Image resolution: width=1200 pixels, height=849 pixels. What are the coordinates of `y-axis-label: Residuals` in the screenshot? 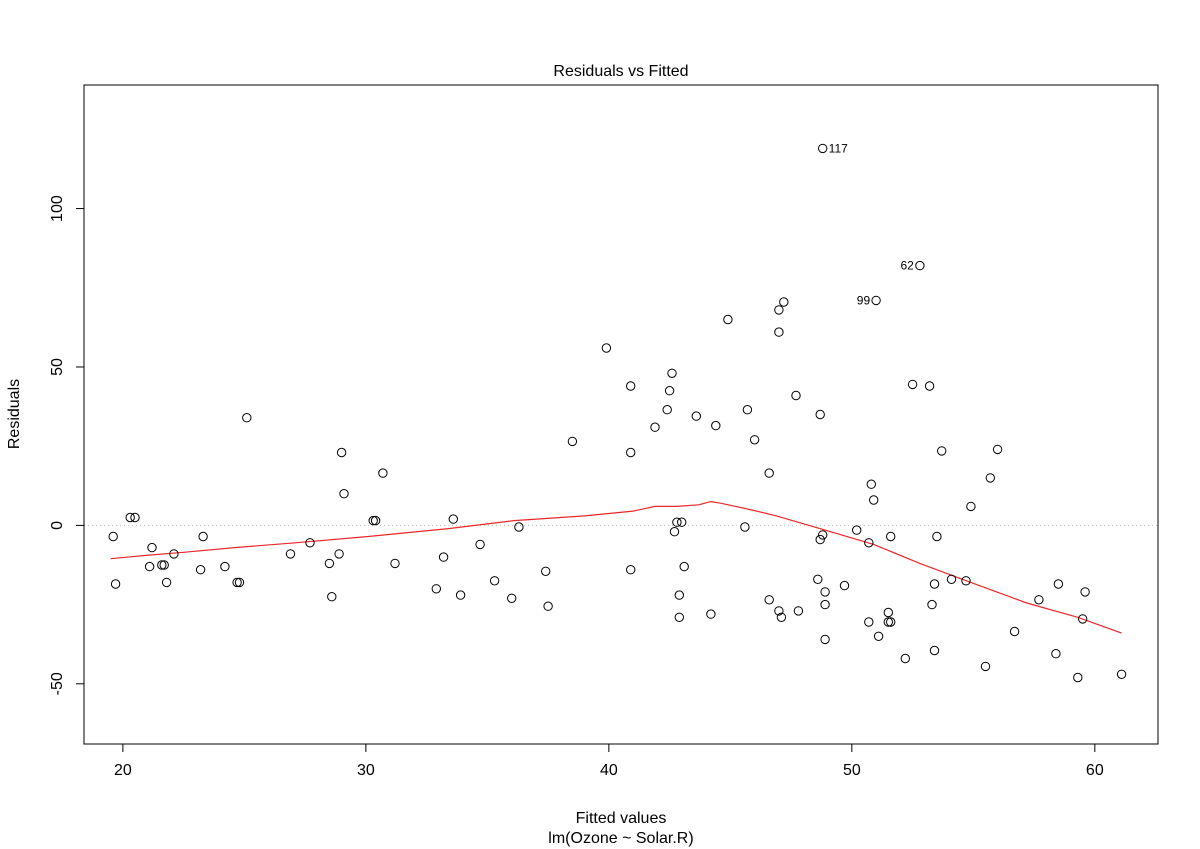 It's located at (14, 414).